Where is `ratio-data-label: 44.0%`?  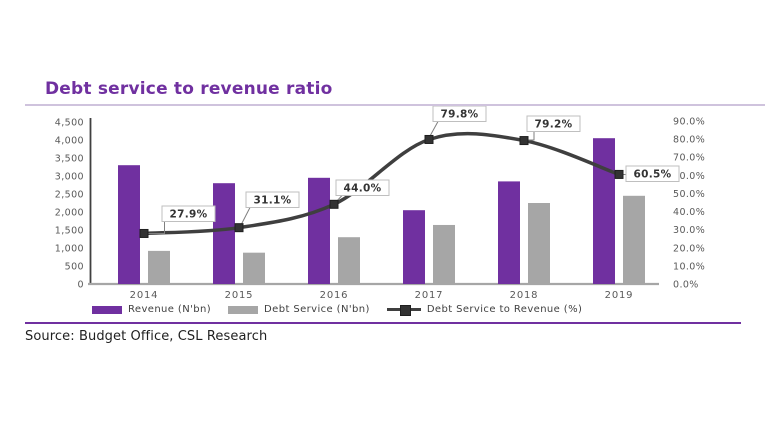
ratio-data-label: 44.0% is located at coordinates (363, 189).